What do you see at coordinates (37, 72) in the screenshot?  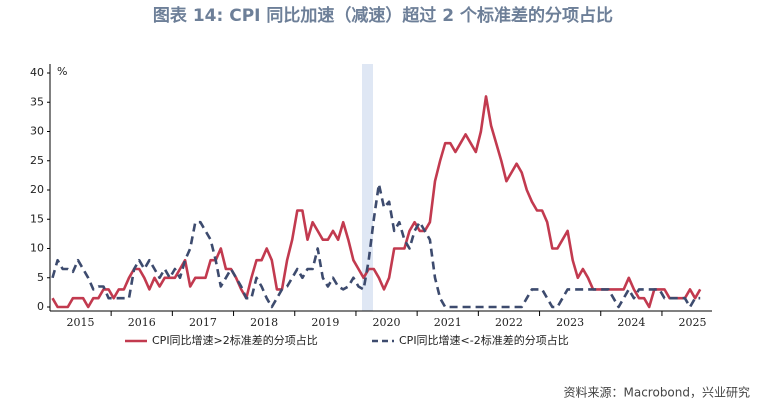 I see `y-tick-label: 40` at bounding box center [37, 72].